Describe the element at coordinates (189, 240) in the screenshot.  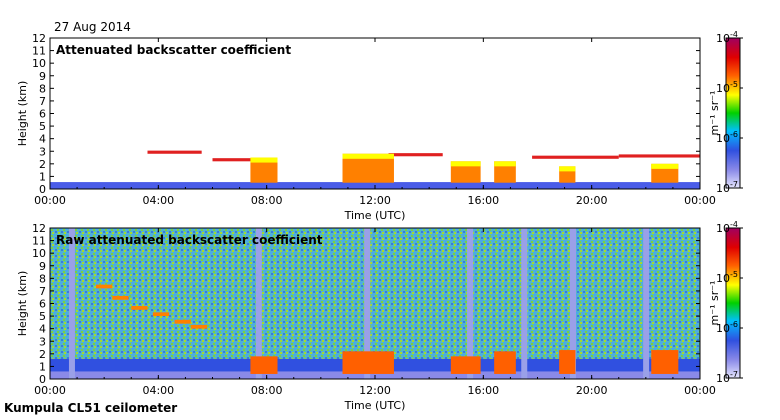
I see `panel-title: Raw attenuated backscatter coefficient` at that location.